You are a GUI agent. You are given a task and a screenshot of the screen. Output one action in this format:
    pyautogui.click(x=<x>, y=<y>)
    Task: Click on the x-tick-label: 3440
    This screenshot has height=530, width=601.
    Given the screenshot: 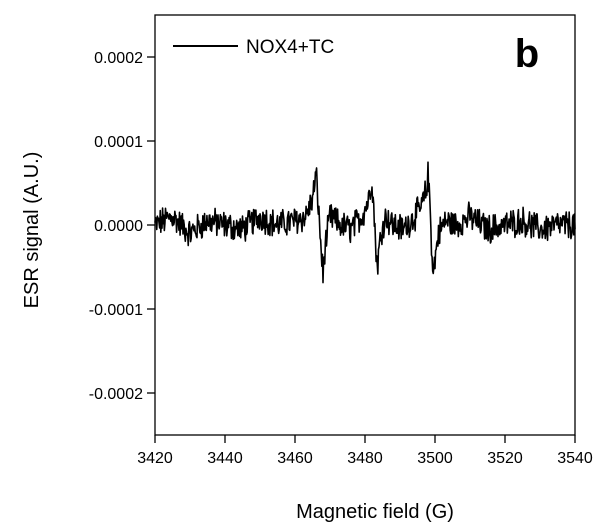 What is the action you would take?
    pyautogui.click(x=225, y=458)
    